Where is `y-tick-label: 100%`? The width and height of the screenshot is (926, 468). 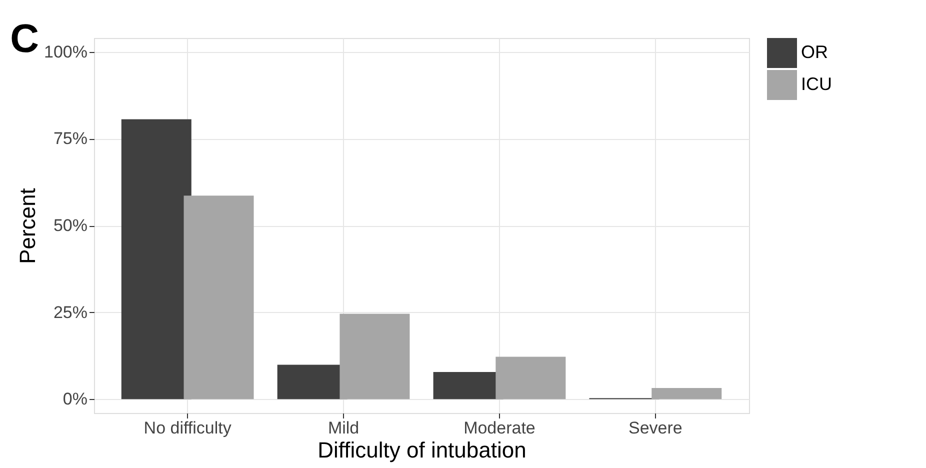 y-tick-label: 100% is located at coordinates (66, 52).